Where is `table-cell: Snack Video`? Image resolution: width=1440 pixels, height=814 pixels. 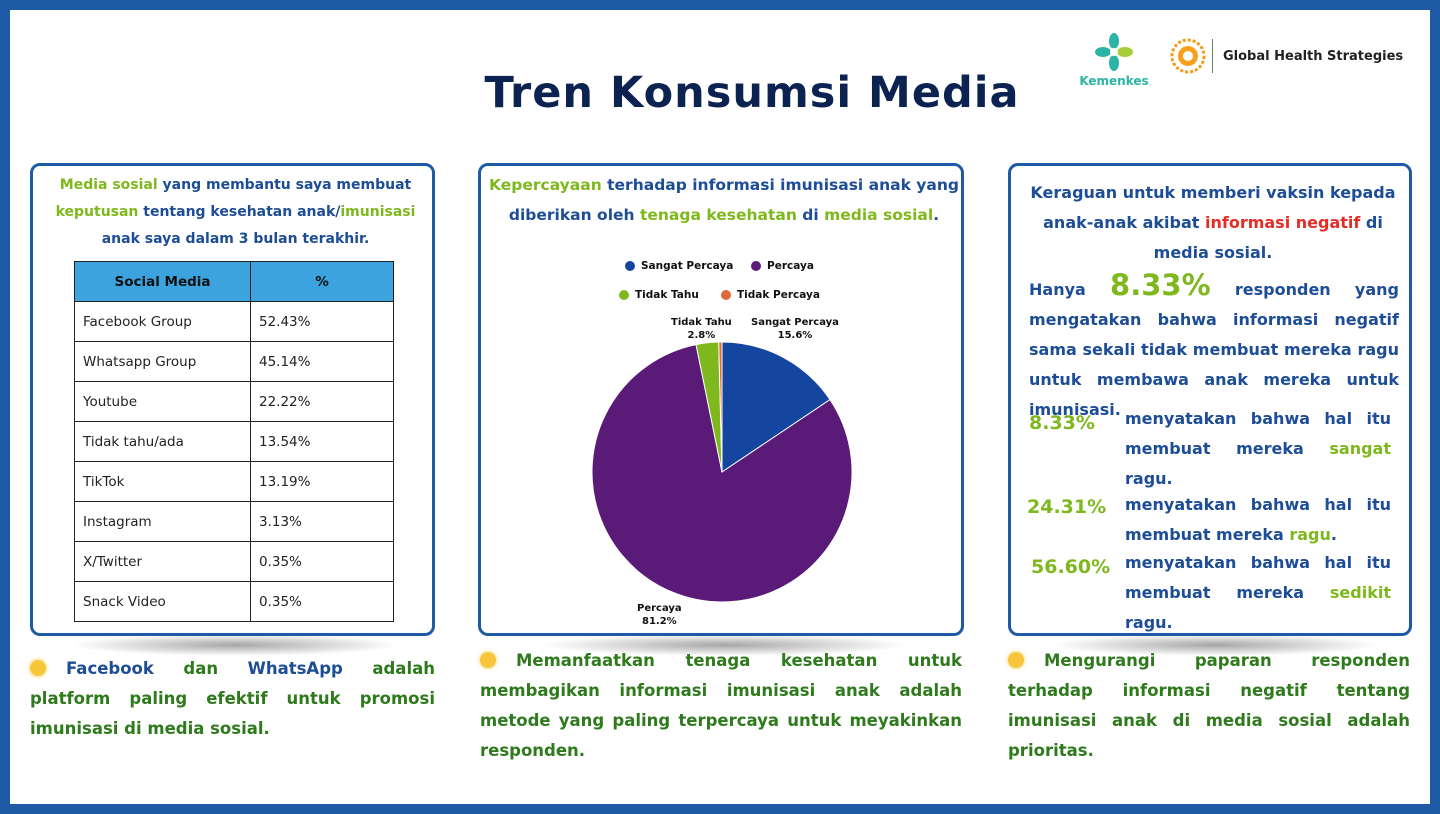
table-cell: Snack Video is located at coordinates (162, 601).